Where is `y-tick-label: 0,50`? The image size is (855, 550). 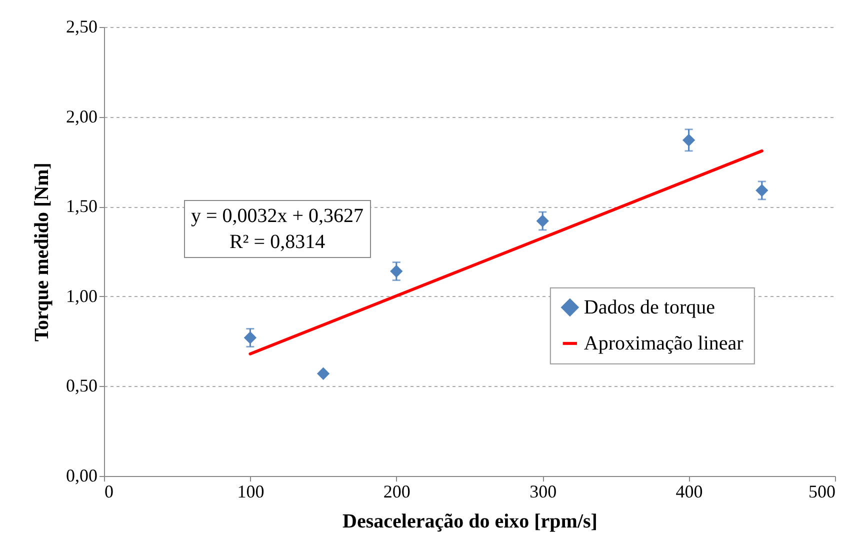
y-tick-label: 0,50 is located at coordinates (82, 386).